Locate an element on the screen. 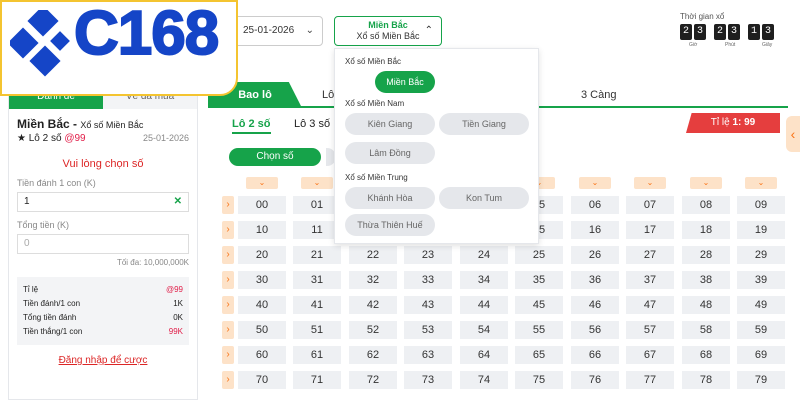 This screenshot has width=800, height=400. number-cell: 69 is located at coordinates (761, 355).